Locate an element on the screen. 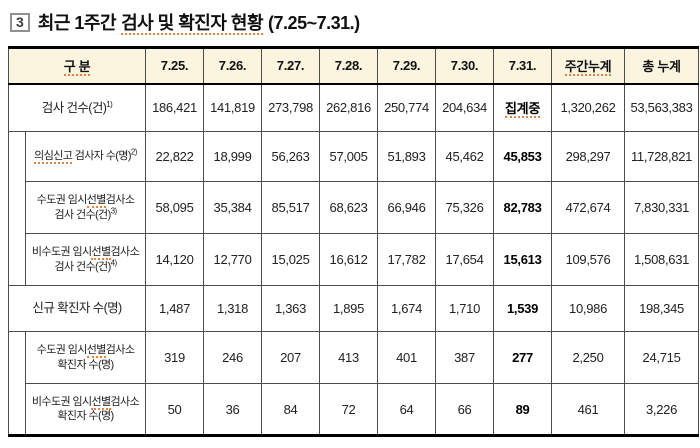 This screenshot has width=700, height=448. label-text: 확진자 수(명) is located at coordinates (85, 416).